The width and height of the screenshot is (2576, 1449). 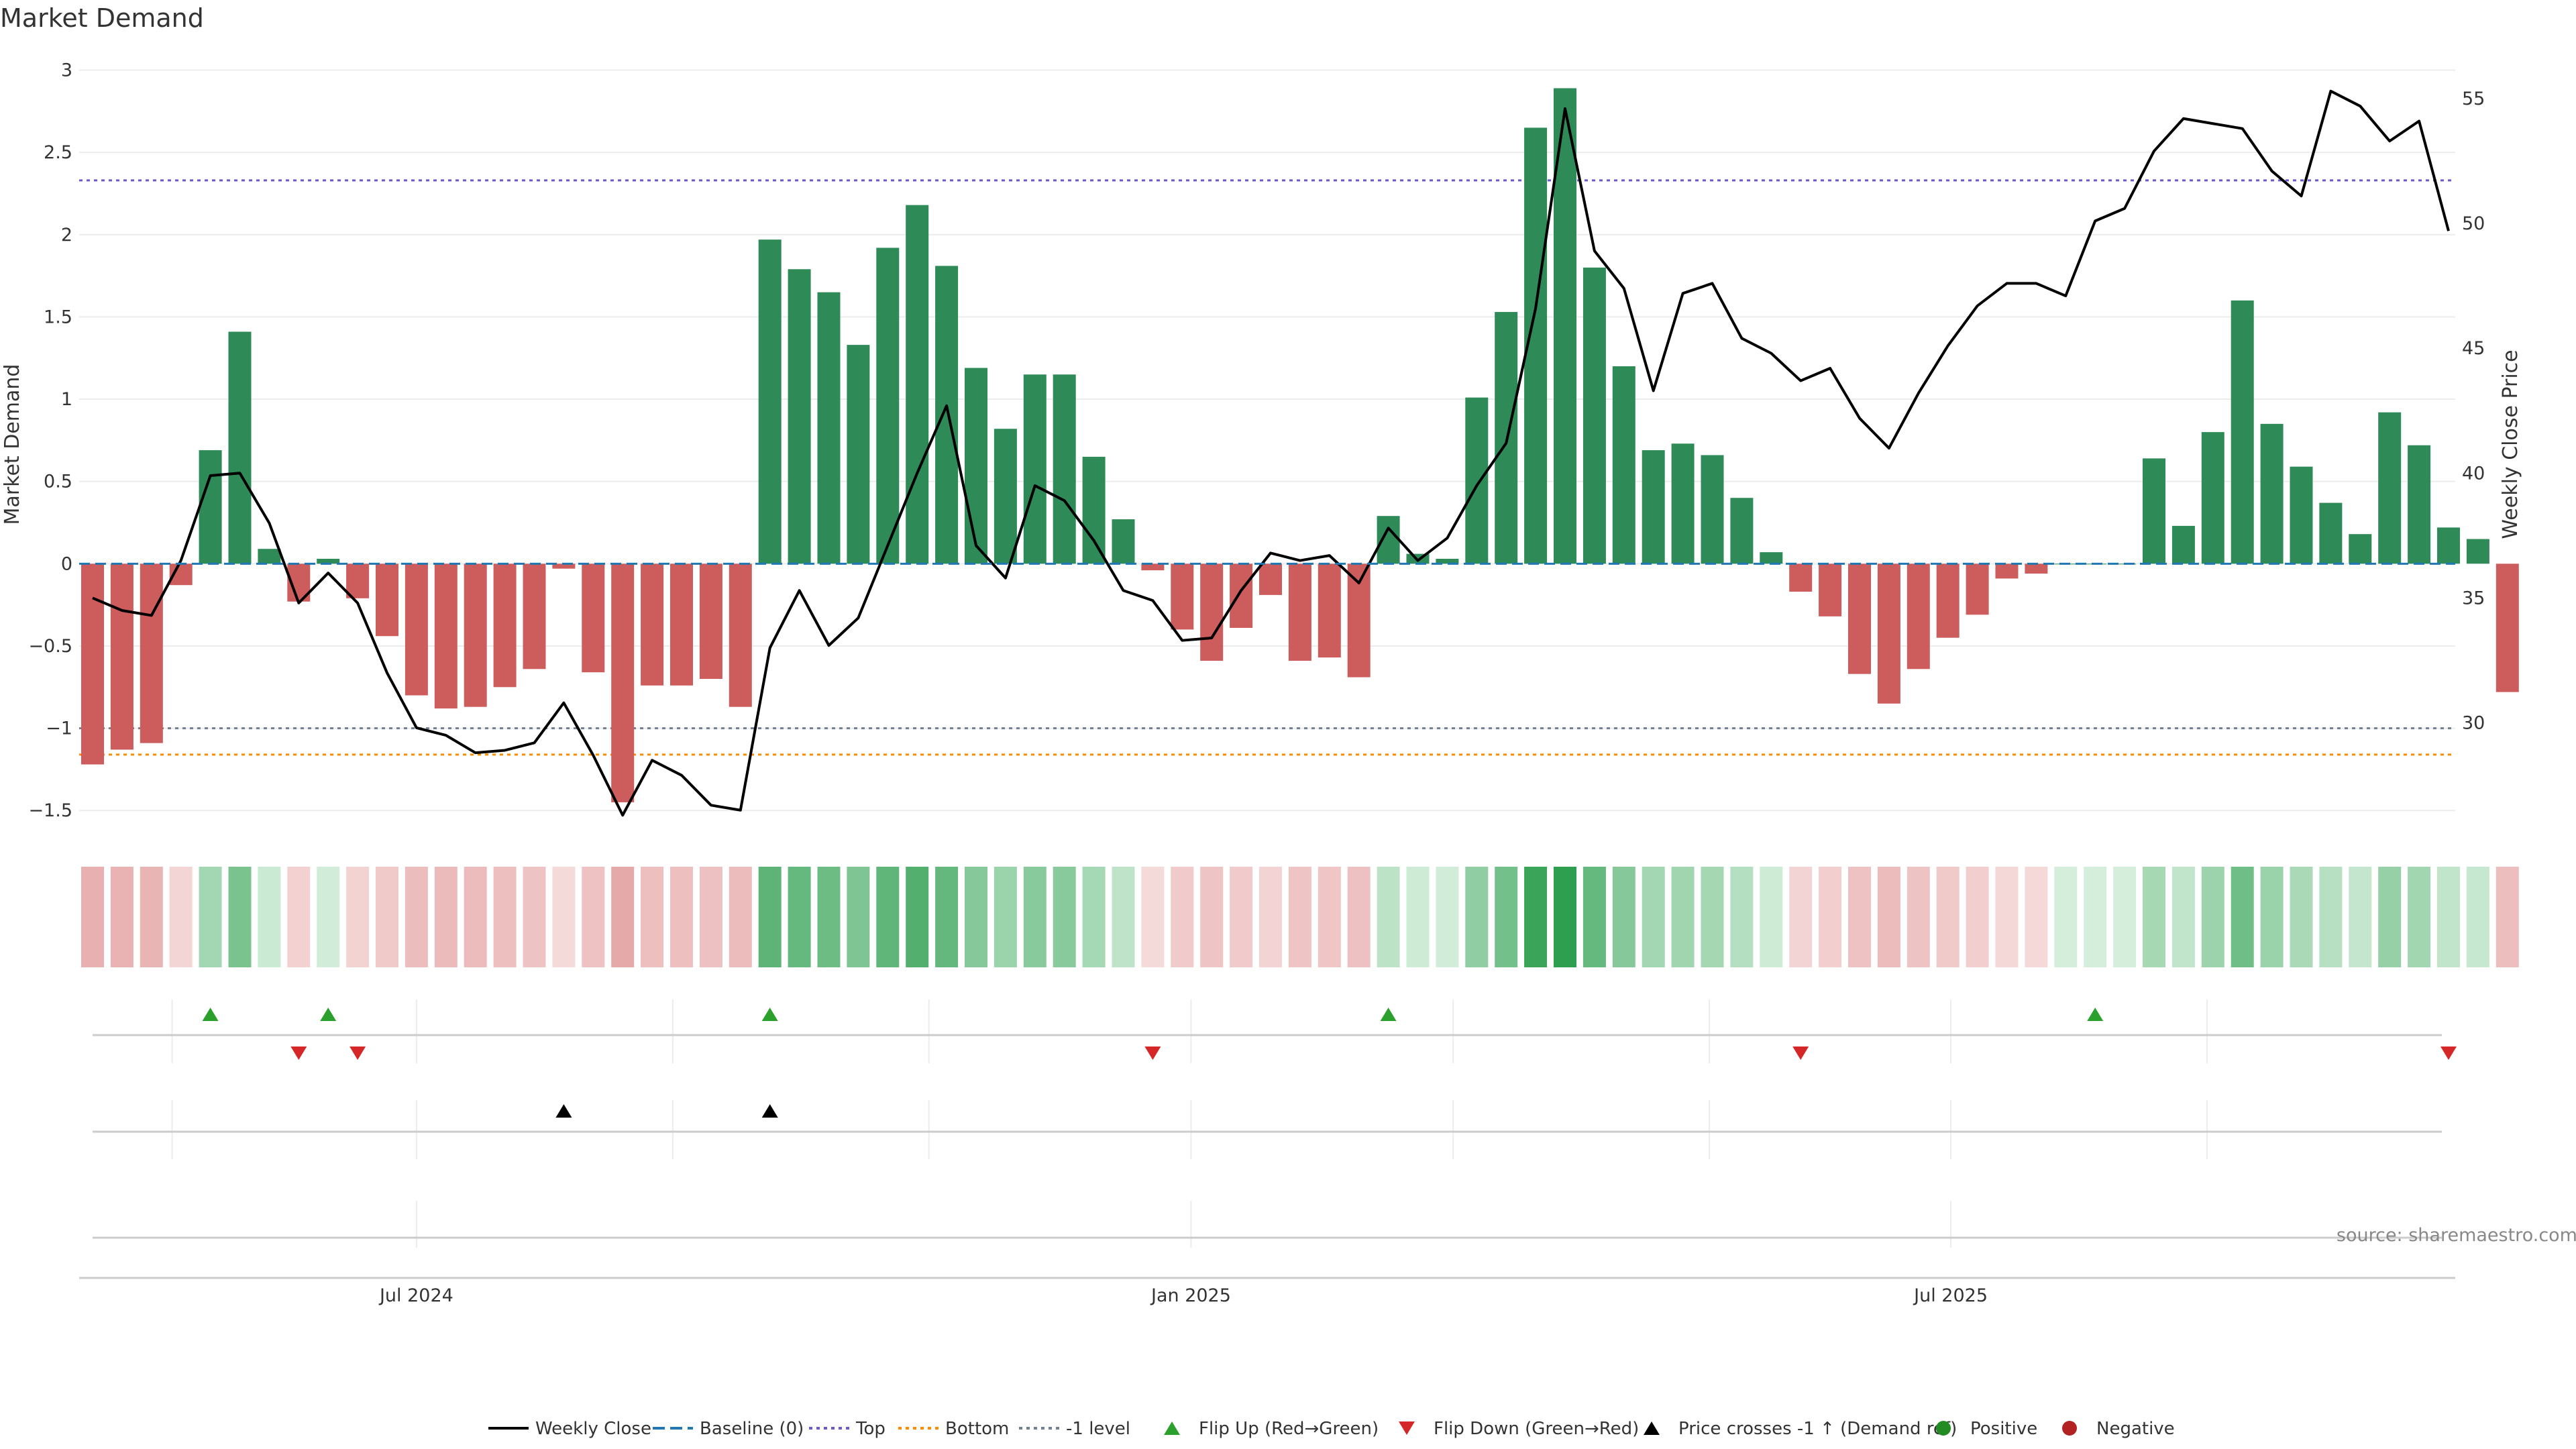 I want to click on x-tick-label: Jul 2024, so click(x=415, y=1295).